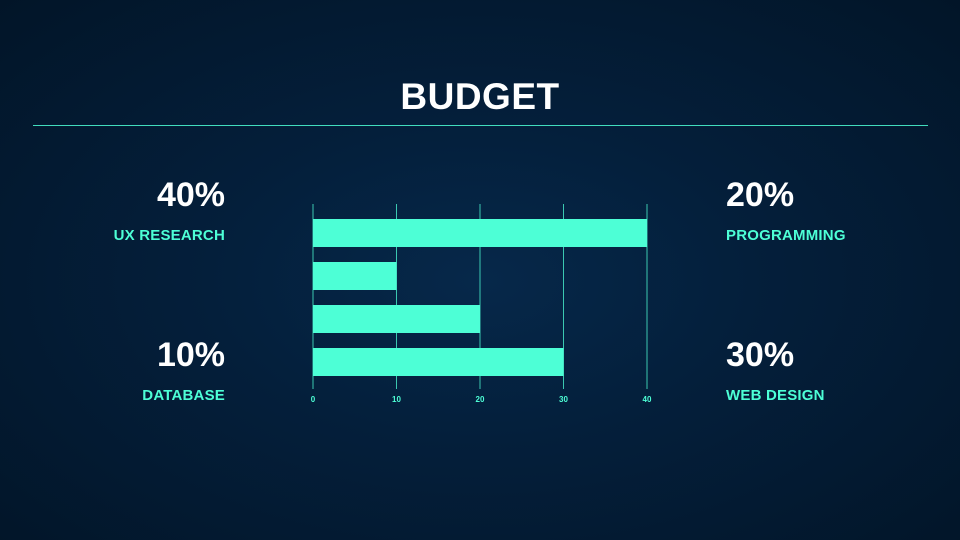 The image size is (960, 540). What do you see at coordinates (355, 276) in the screenshot?
I see `bar-database` at bounding box center [355, 276].